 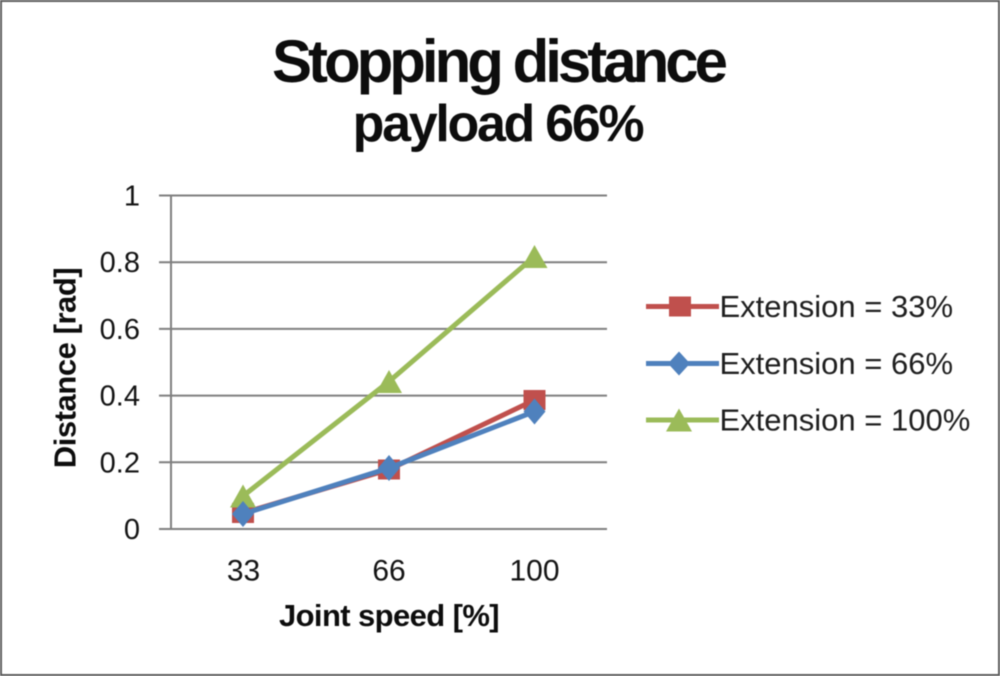 What do you see at coordinates (120, 263) in the screenshot?
I see `svg-text: 0.8` at bounding box center [120, 263].